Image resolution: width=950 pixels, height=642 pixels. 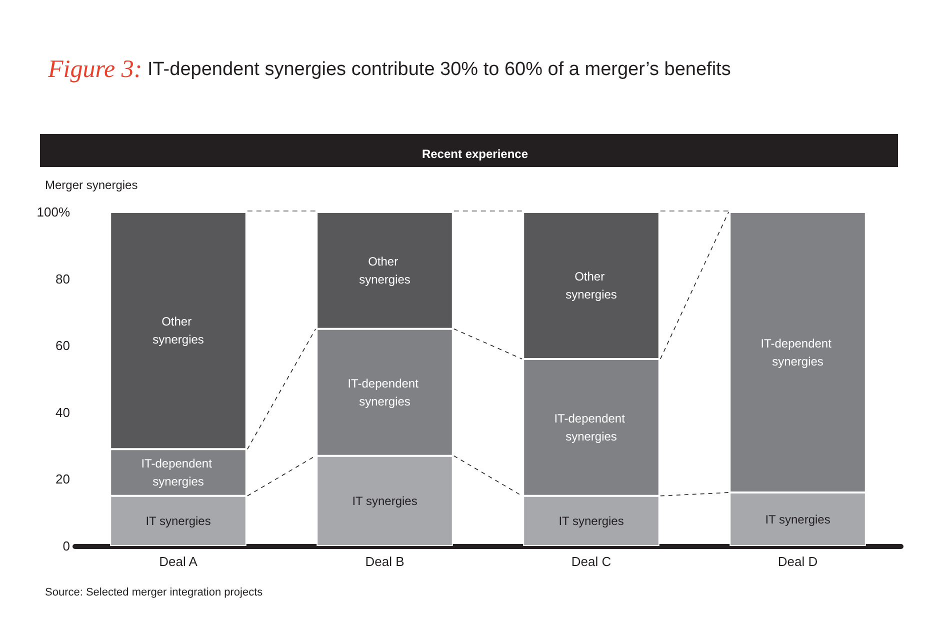 What do you see at coordinates (63, 346) in the screenshot?
I see `y-tick-label: 60` at bounding box center [63, 346].